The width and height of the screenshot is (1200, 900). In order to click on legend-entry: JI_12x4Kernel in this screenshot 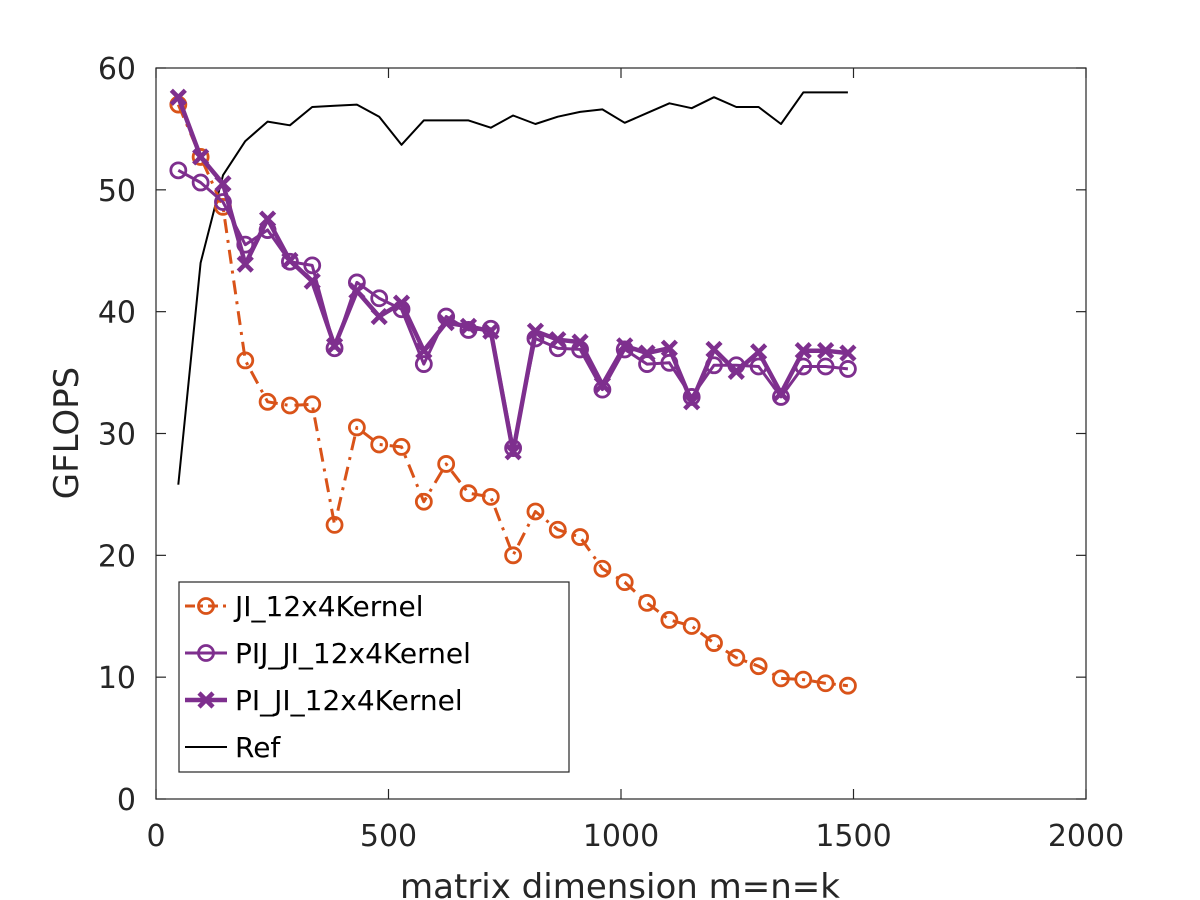, I will do `click(304, 606)`.